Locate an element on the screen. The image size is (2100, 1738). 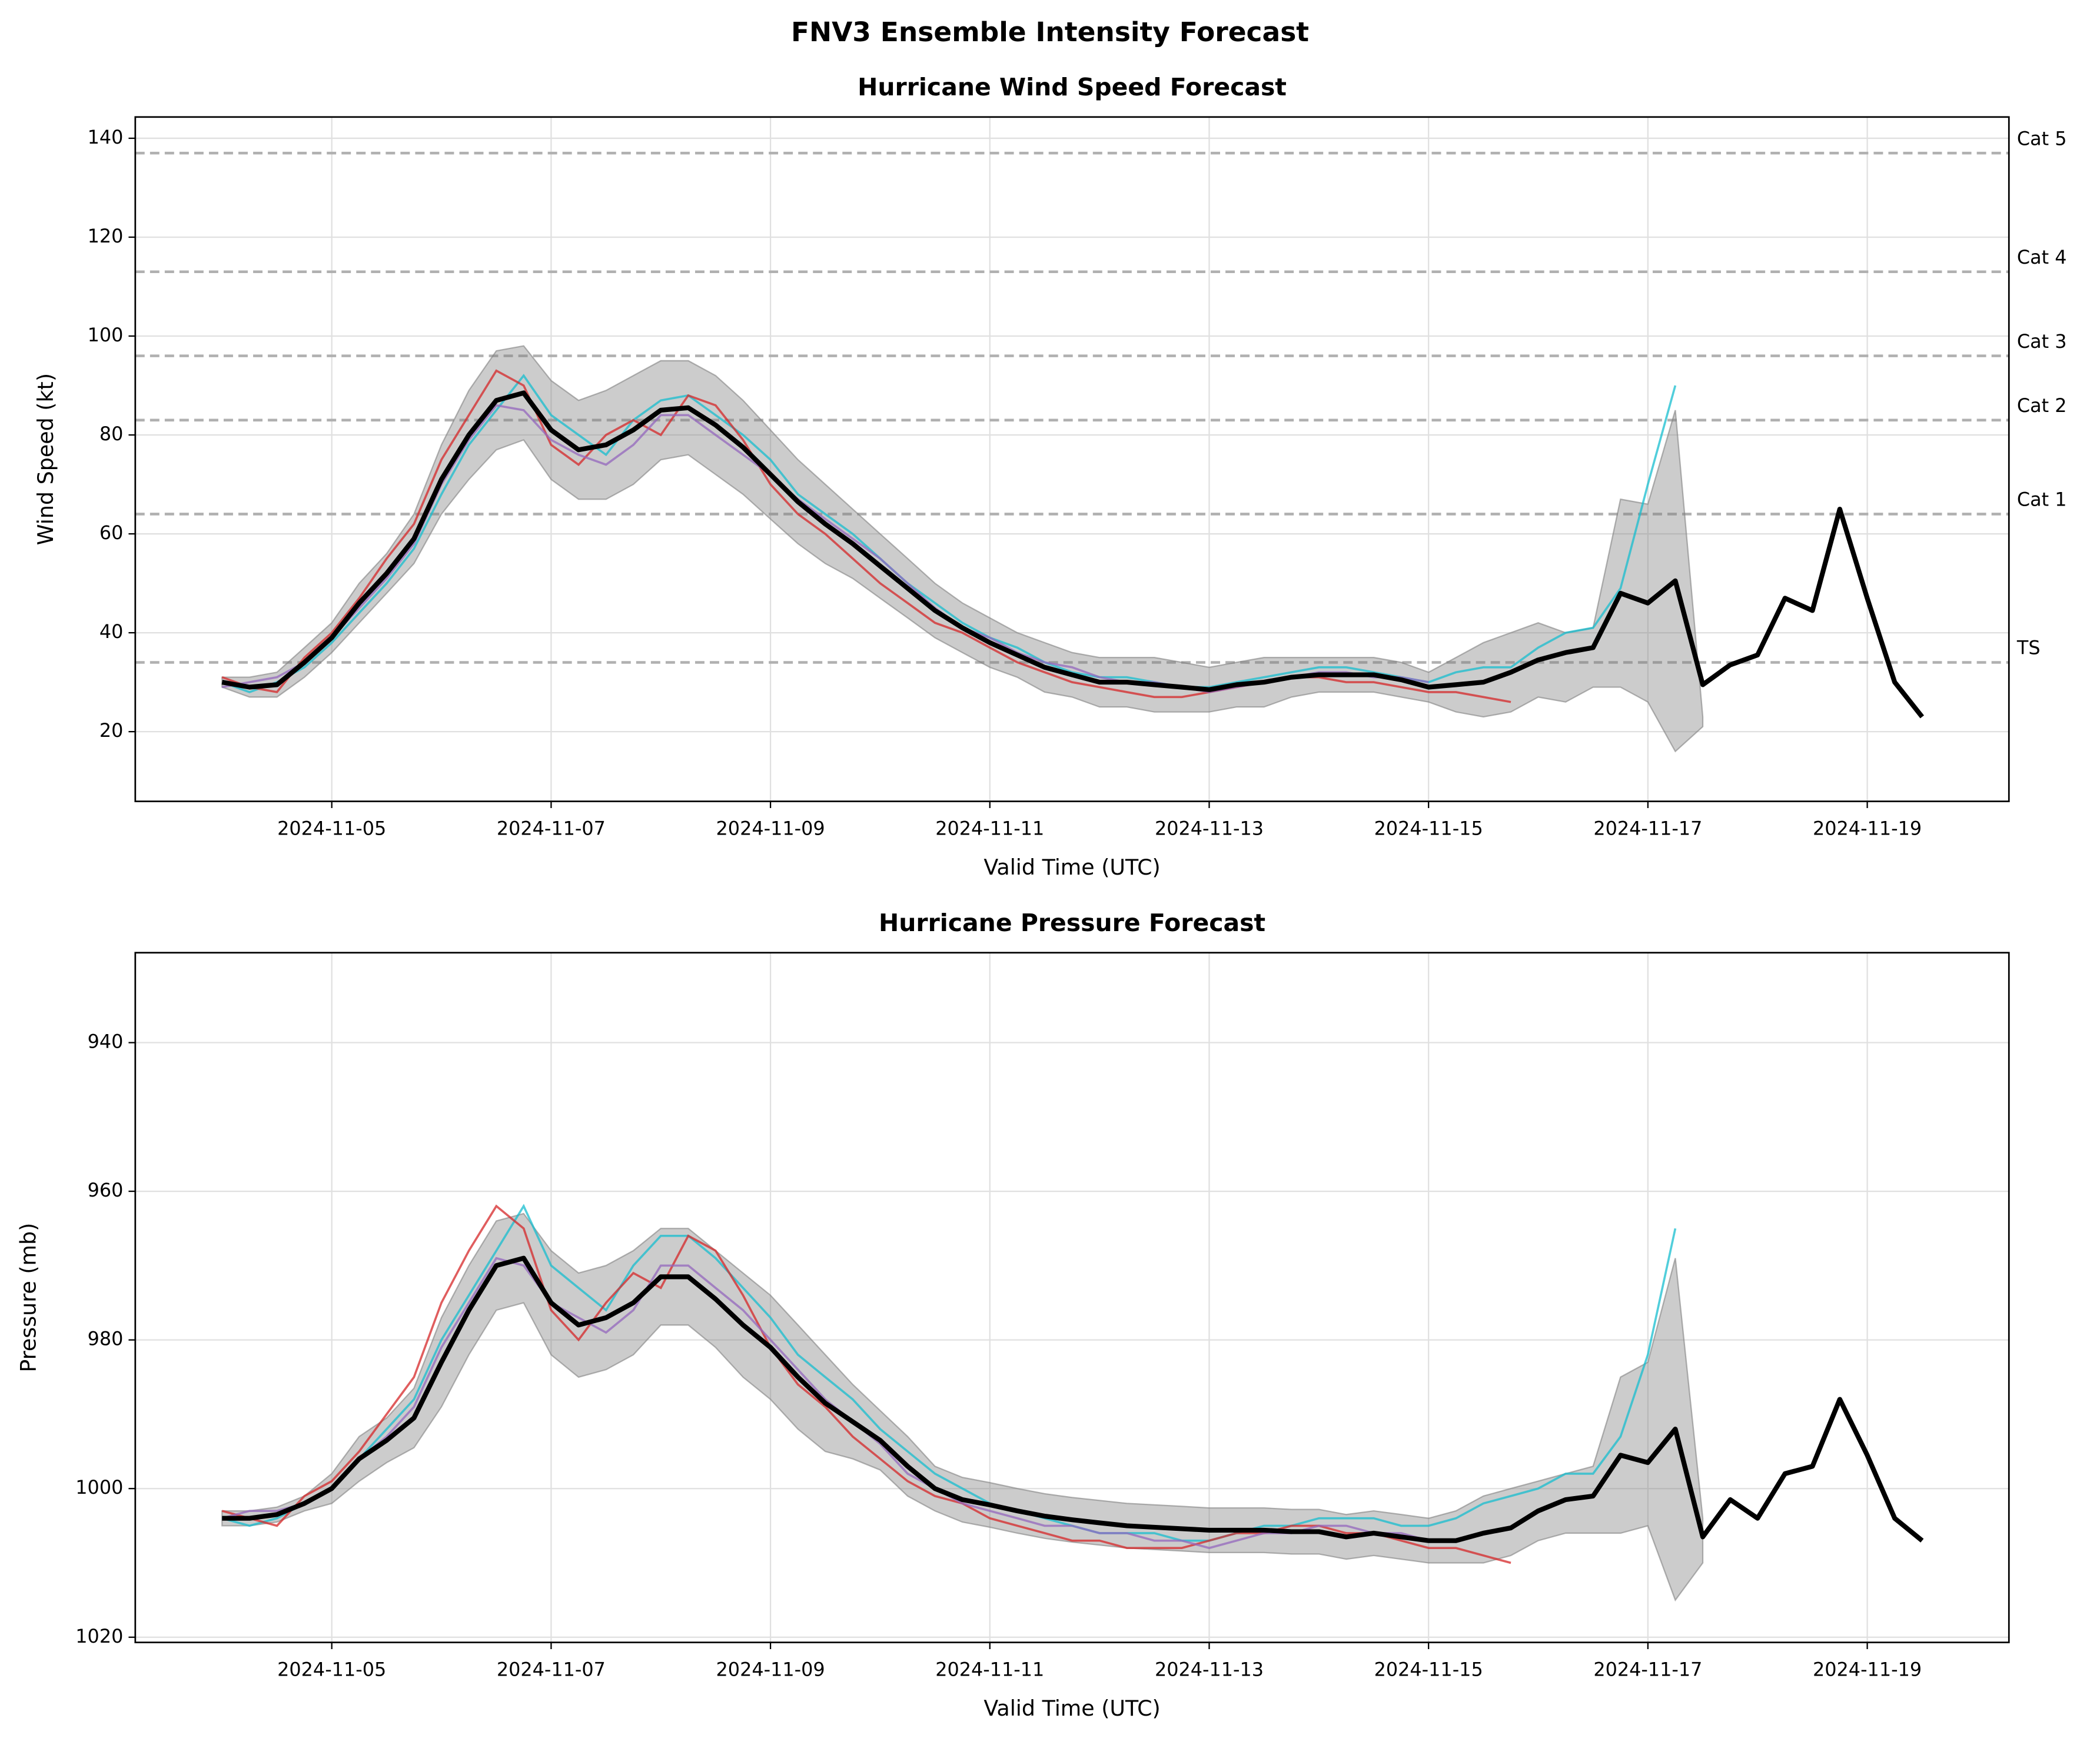
y-tick-label: 1020 is located at coordinates (99, 1636).